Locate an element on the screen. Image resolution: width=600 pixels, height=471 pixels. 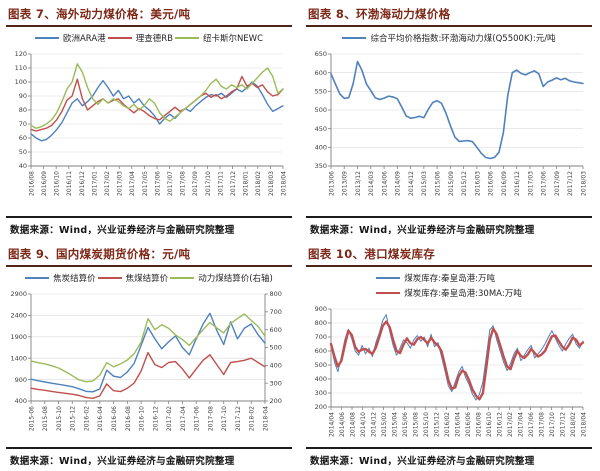
gridlines is located at coordinates (457, 358).